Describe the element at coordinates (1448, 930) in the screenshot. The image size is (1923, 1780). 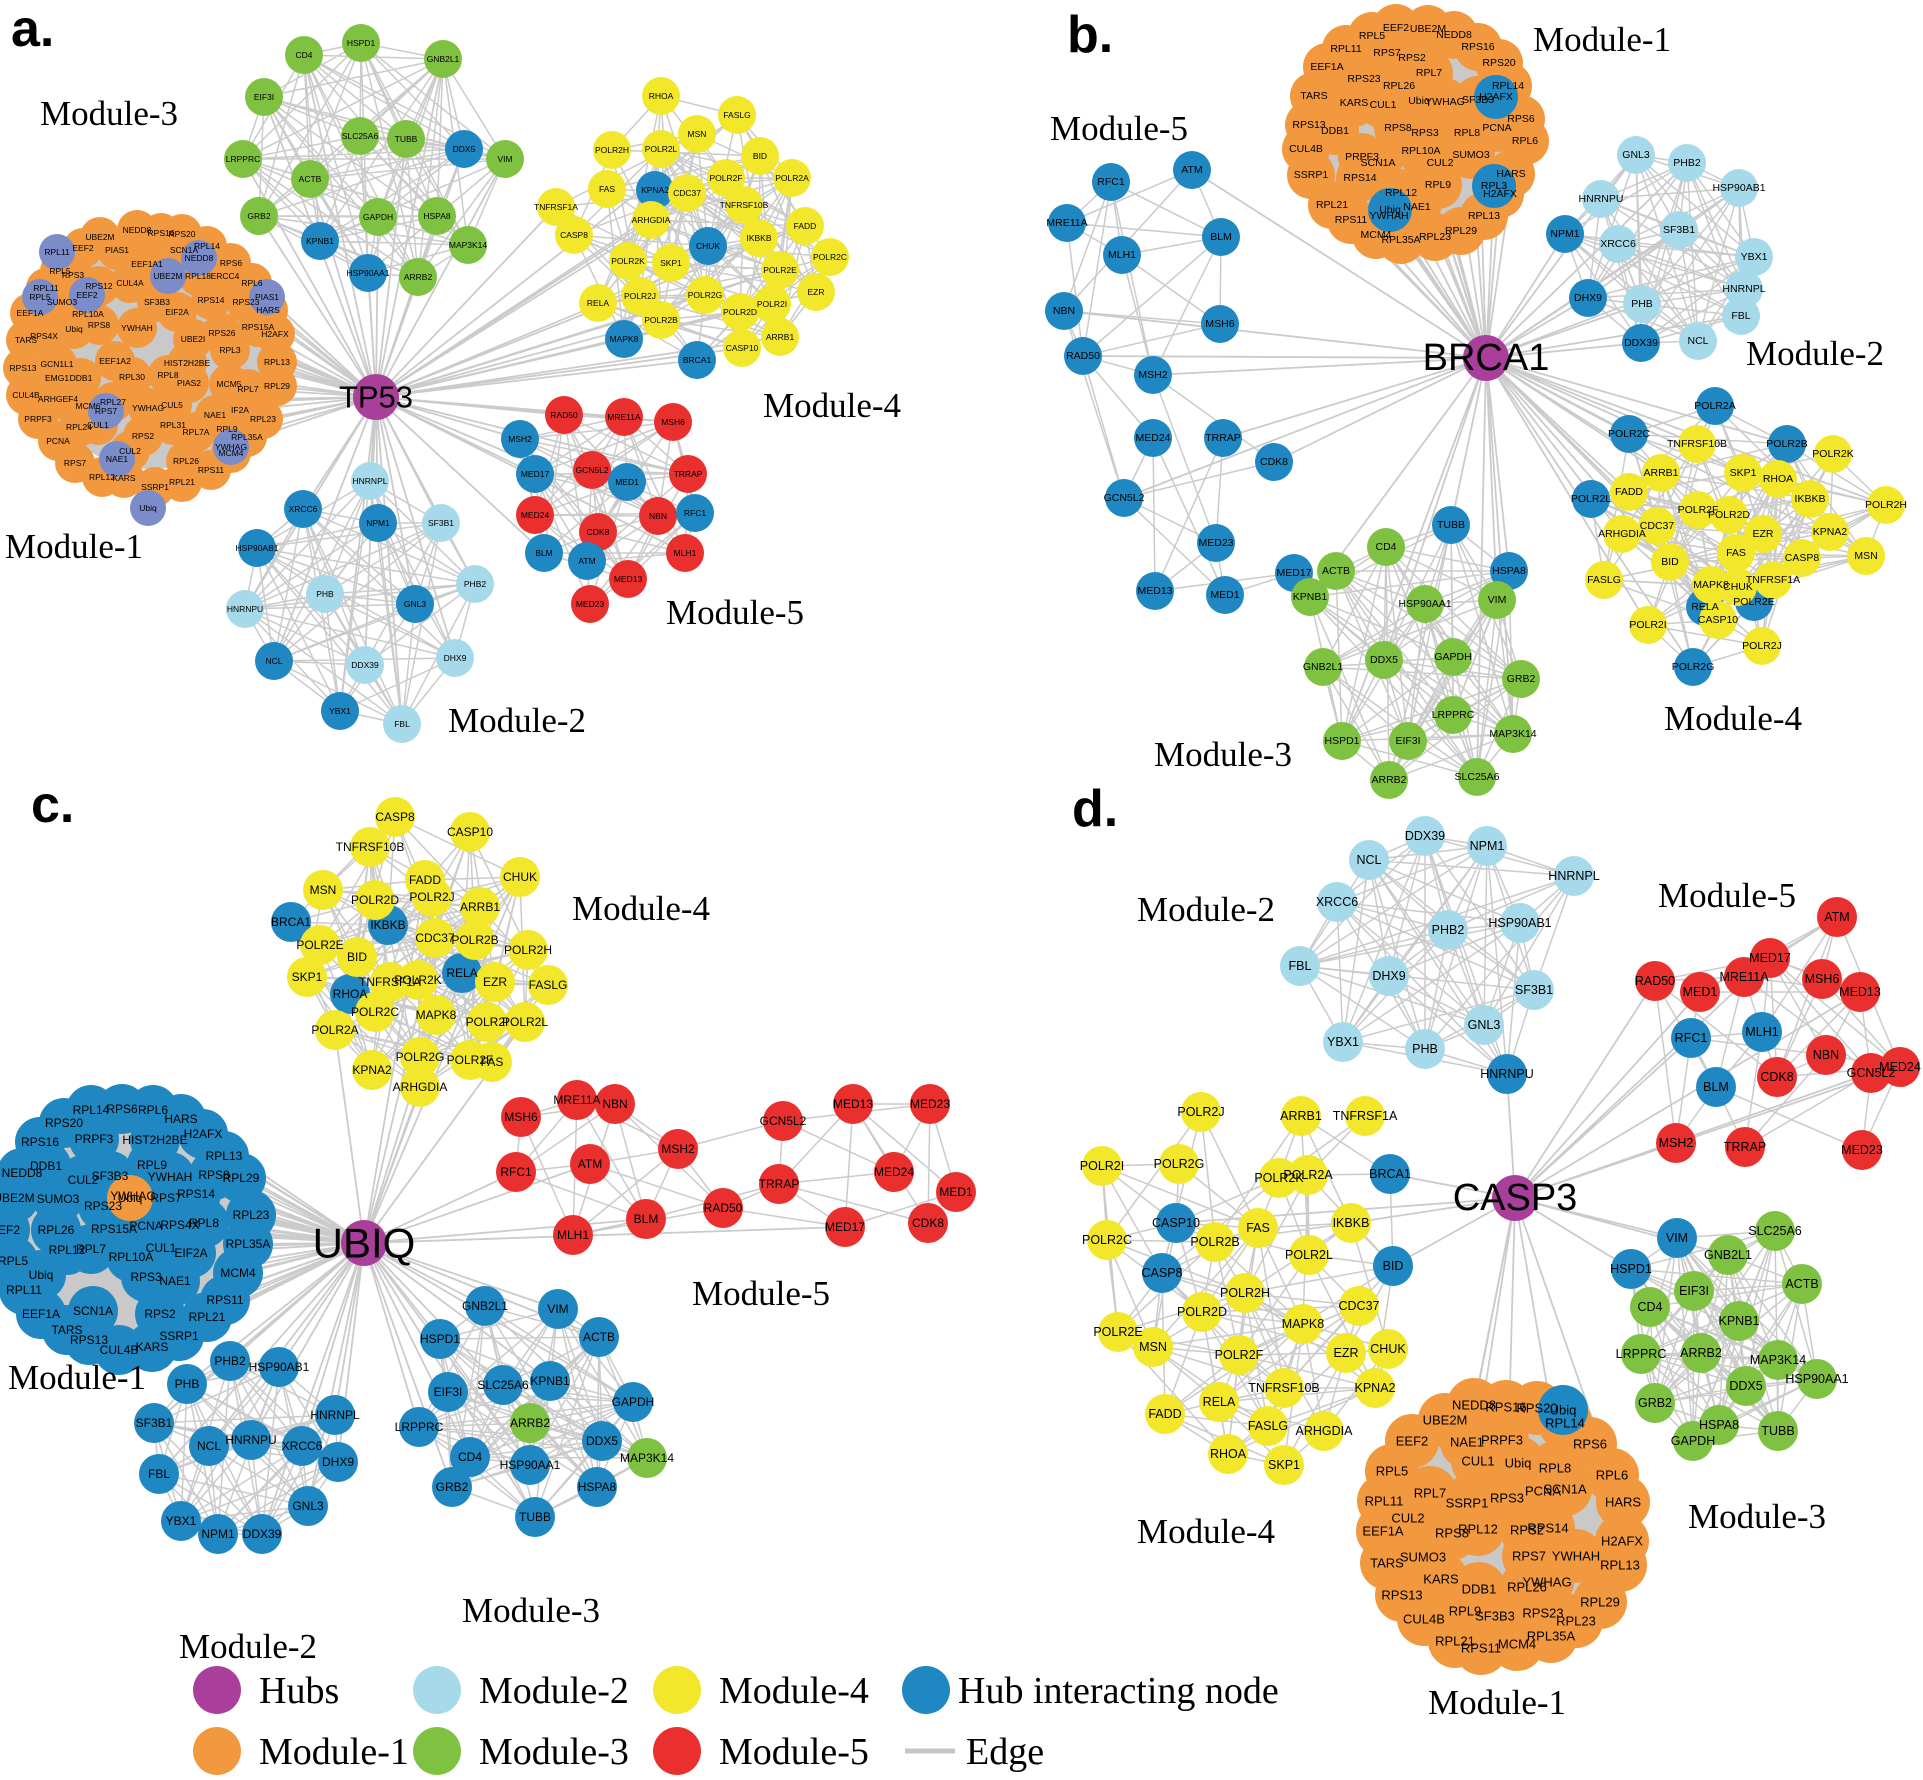
I see `svg-text: PHB2` at that location.